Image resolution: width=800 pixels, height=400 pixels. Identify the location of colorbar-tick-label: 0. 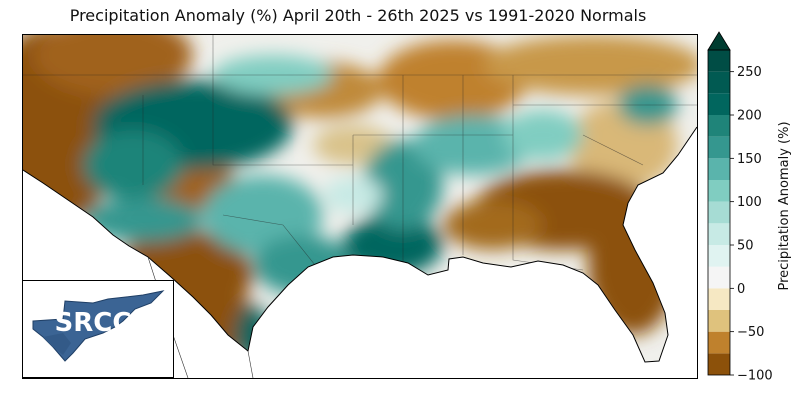
(741, 289).